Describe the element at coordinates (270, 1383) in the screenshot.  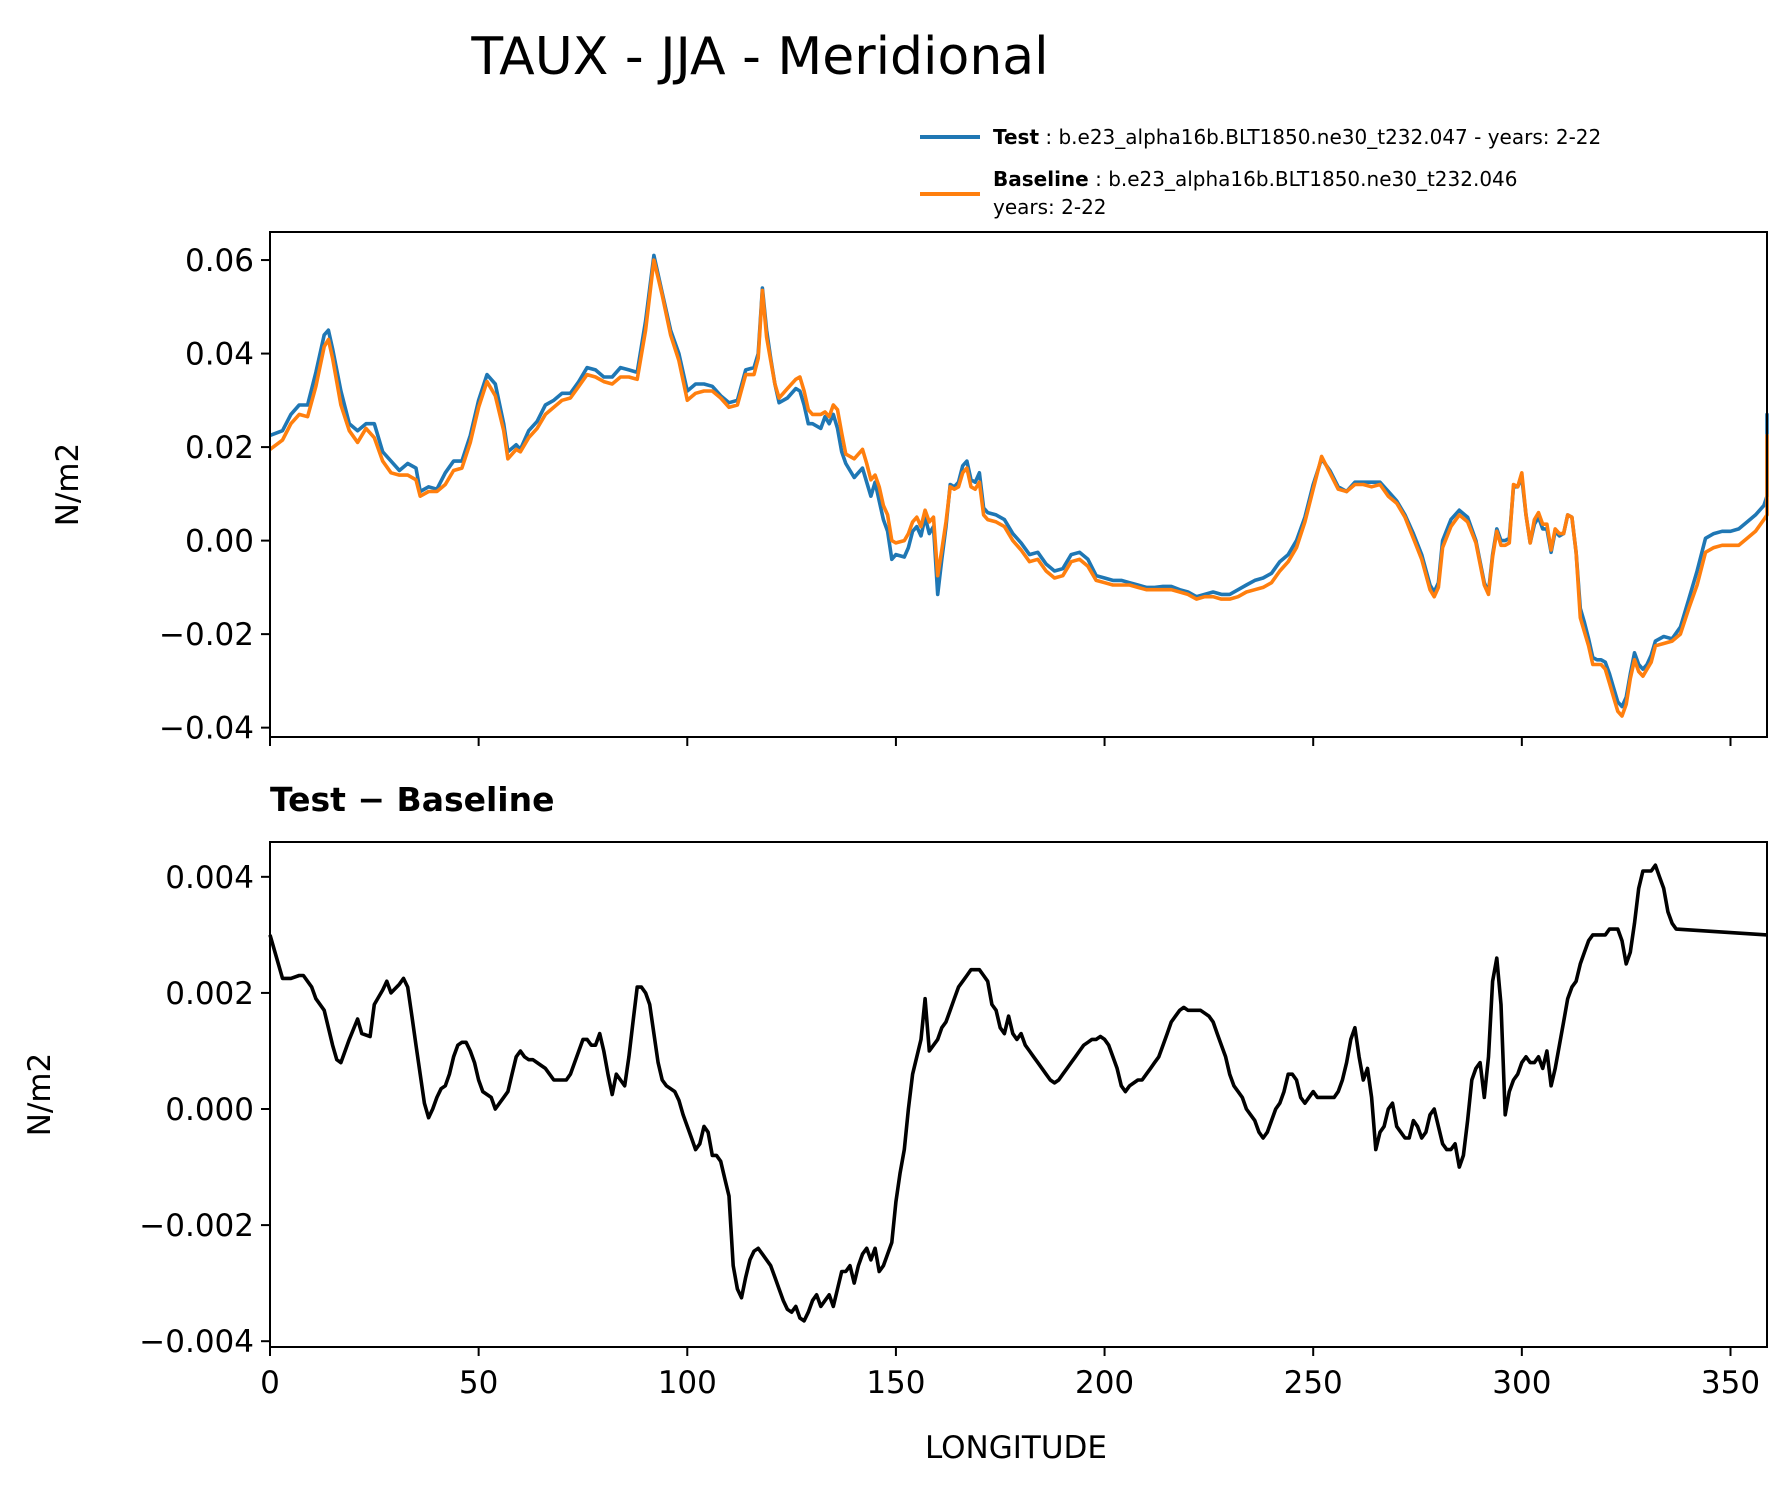
I see `x-tick-label: 0` at that location.